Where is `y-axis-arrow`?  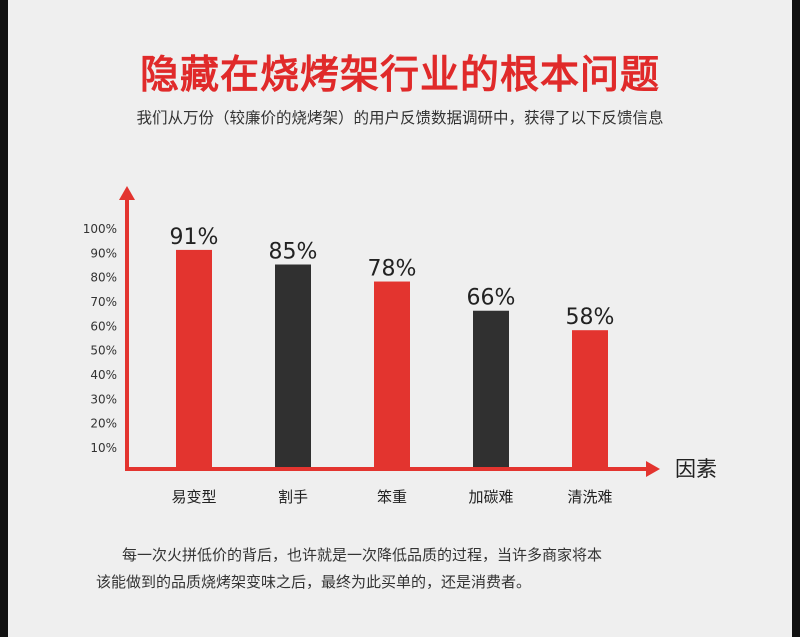
y-axis-arrow is located at coordinates (127, 193).